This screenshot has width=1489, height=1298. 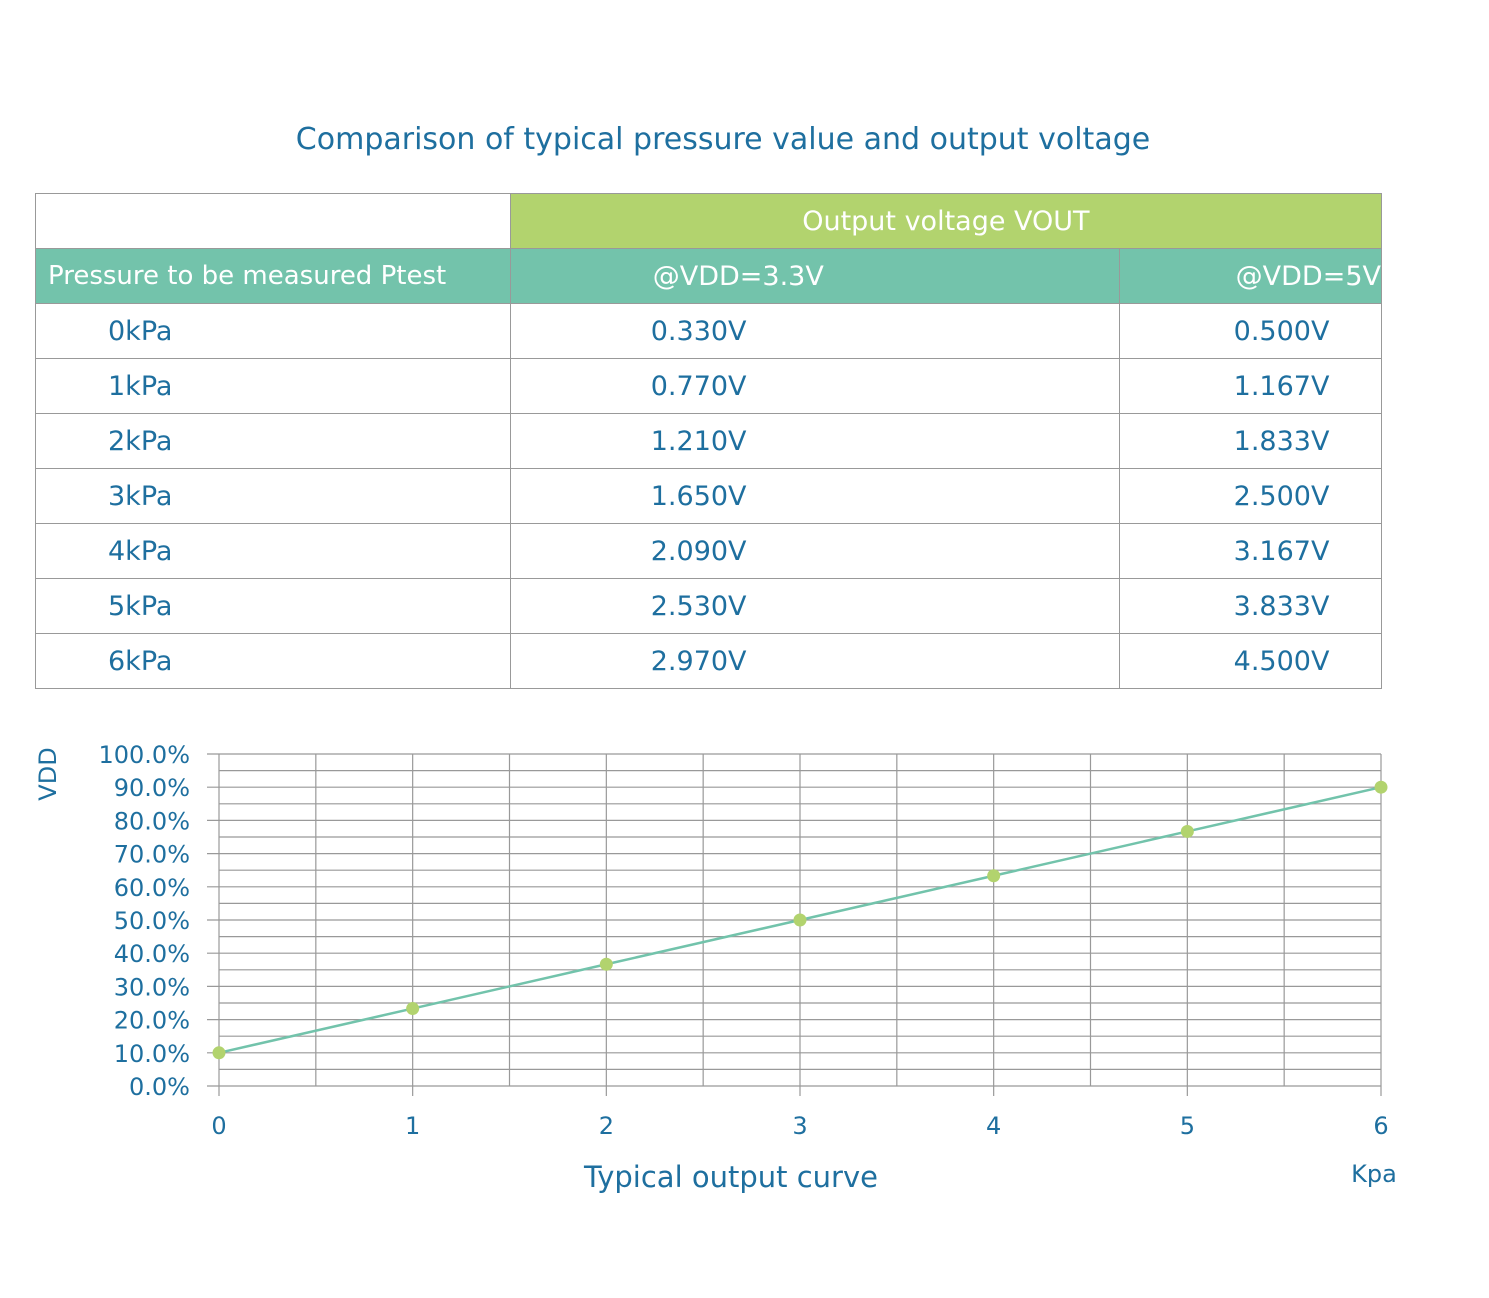 I want to click on x-tick-label: 5, so click(x=1187, y=1126).